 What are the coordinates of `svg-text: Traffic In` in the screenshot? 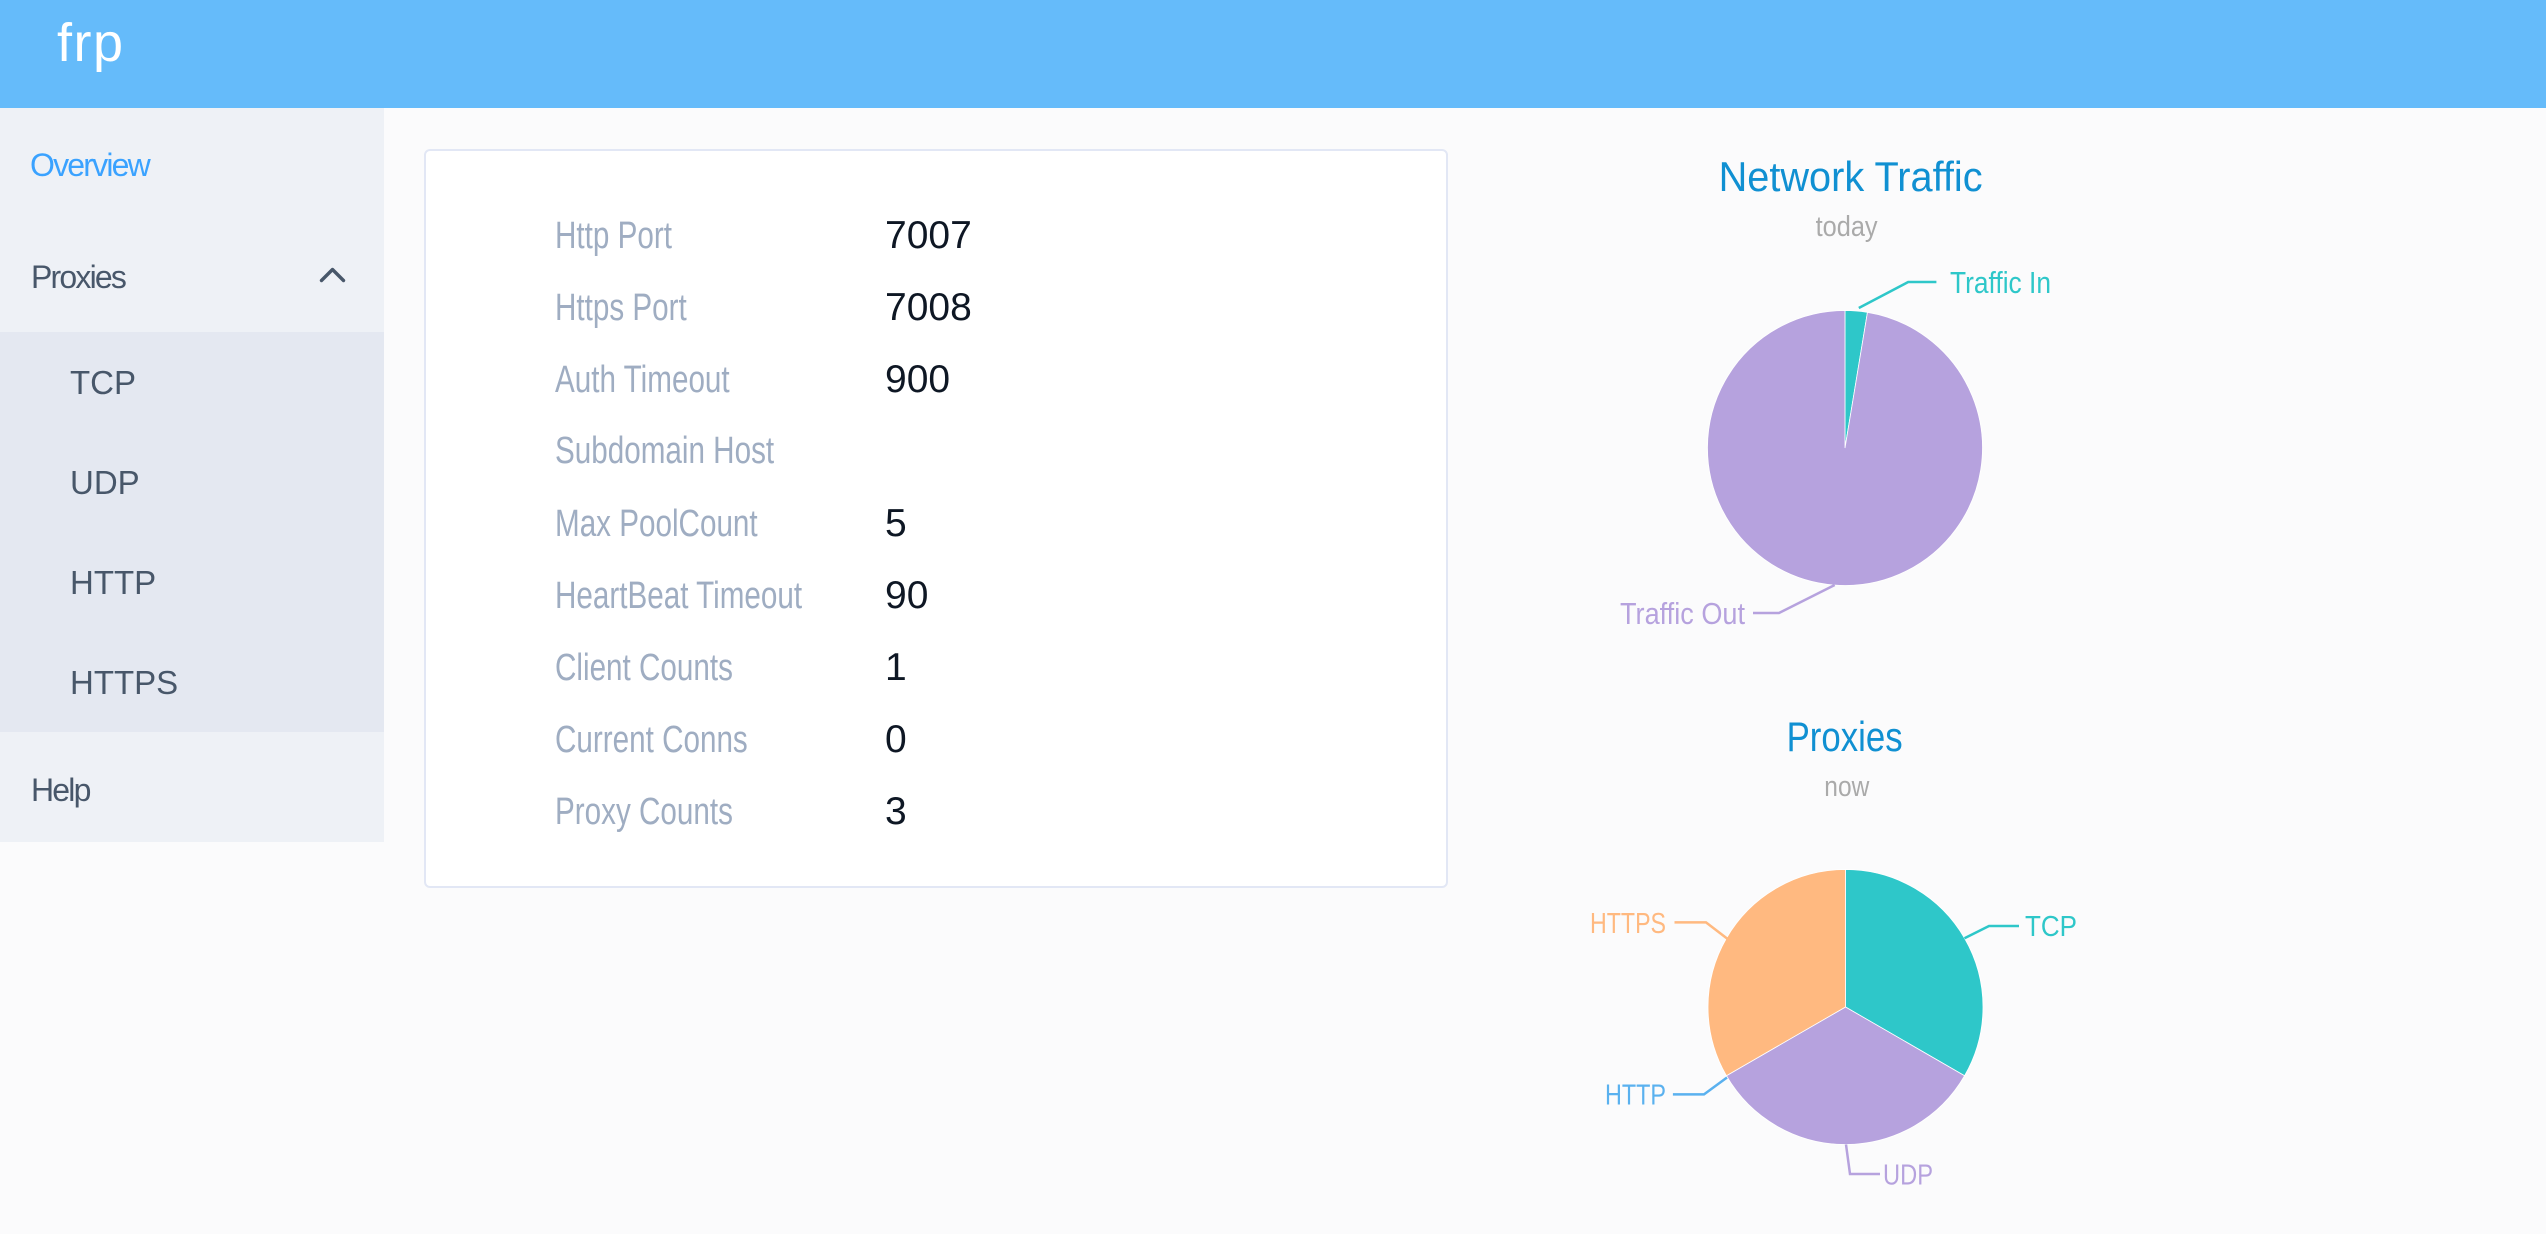 It's located at (2000, 282).